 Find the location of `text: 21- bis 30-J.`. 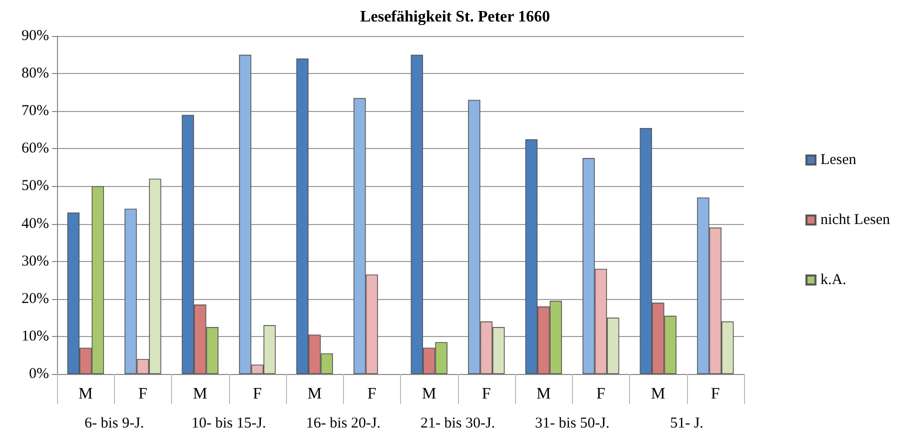

text: 21- bis 30-J. is located at coordinates (458, 424).